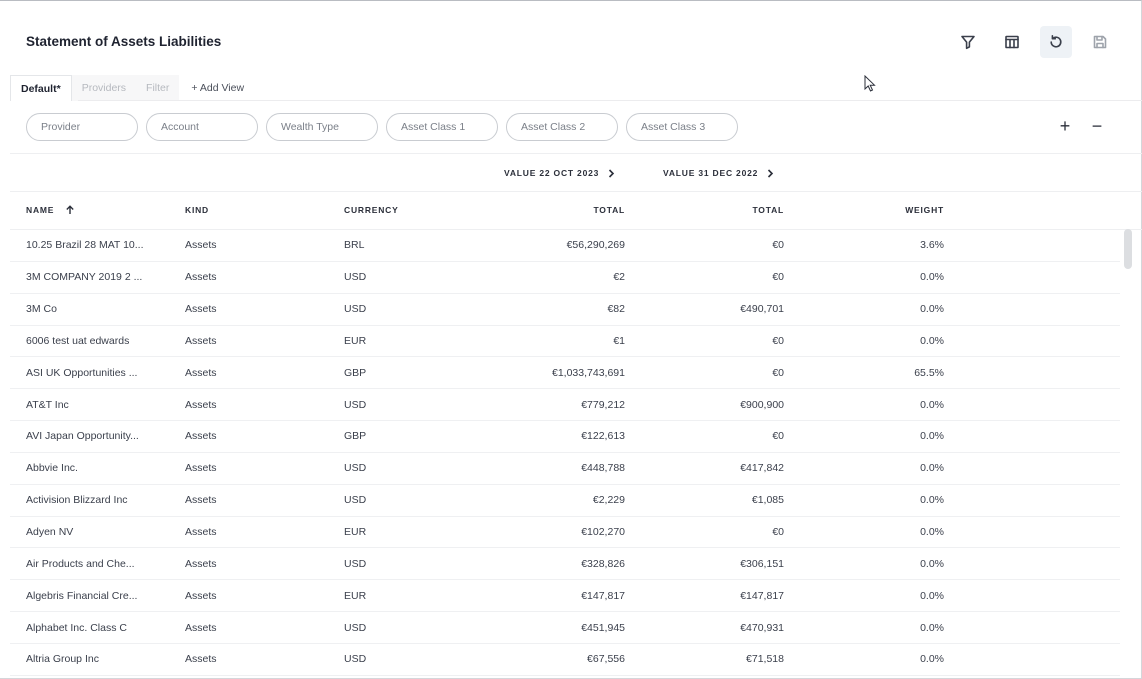  I want to click on filter-account: Account, so click(202, 127).